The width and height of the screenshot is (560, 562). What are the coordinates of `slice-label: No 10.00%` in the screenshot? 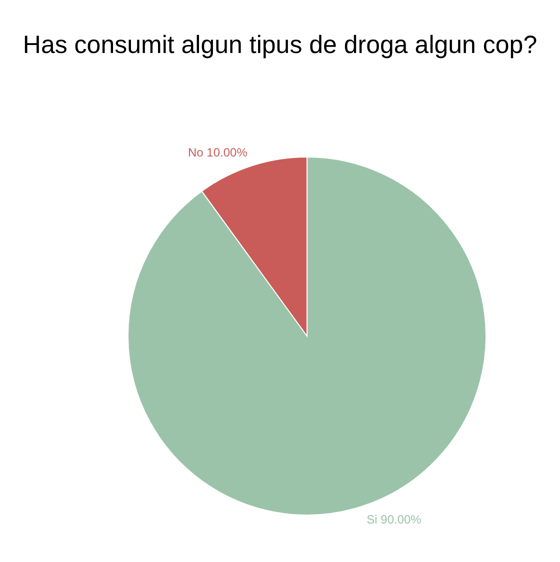 It's located at (218, 152).